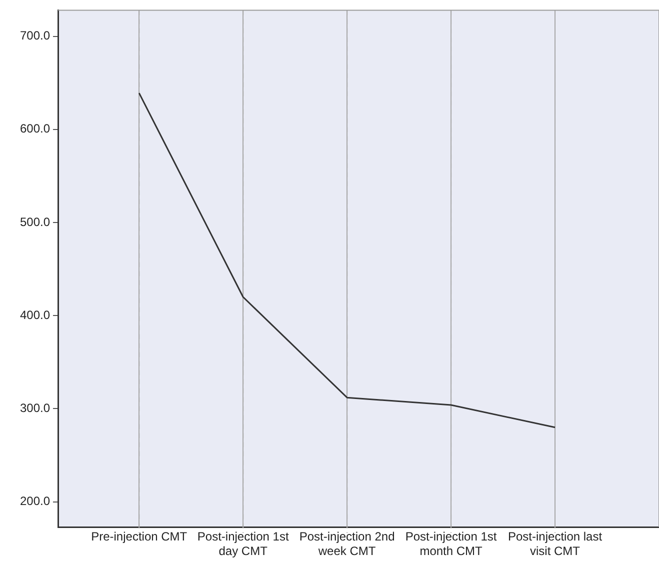 The width and height of the screenshot is (659, 575). I want to click on y-tick-label: 200.0, so click(35, 501).